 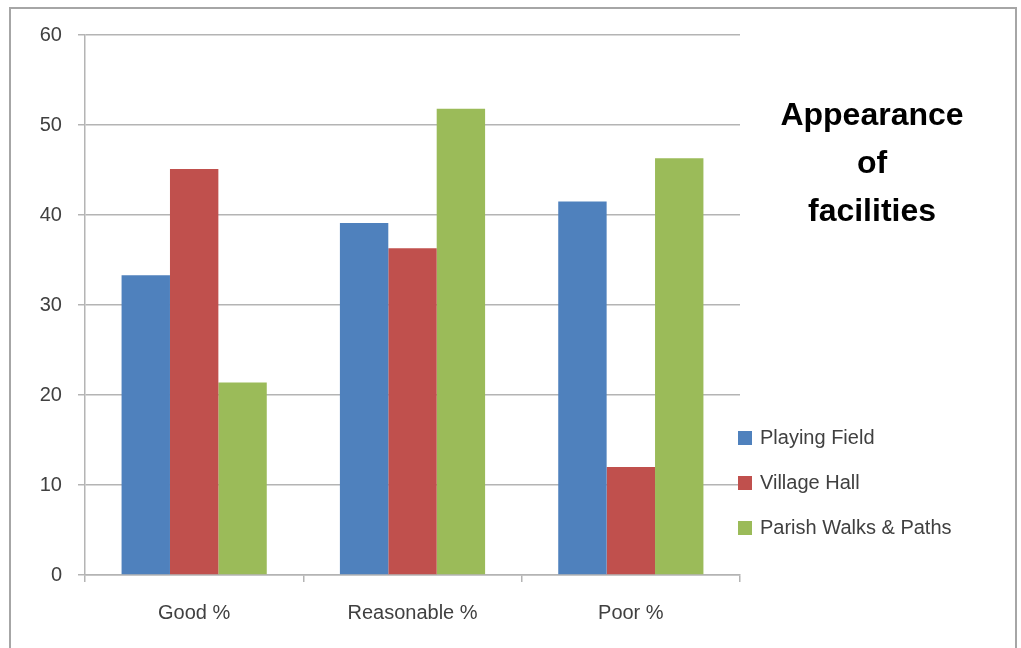 What do you see at coordinates (50, 33) in the screenshot?
I see `y-tick-label: 60` at bounding box center [50, 33].